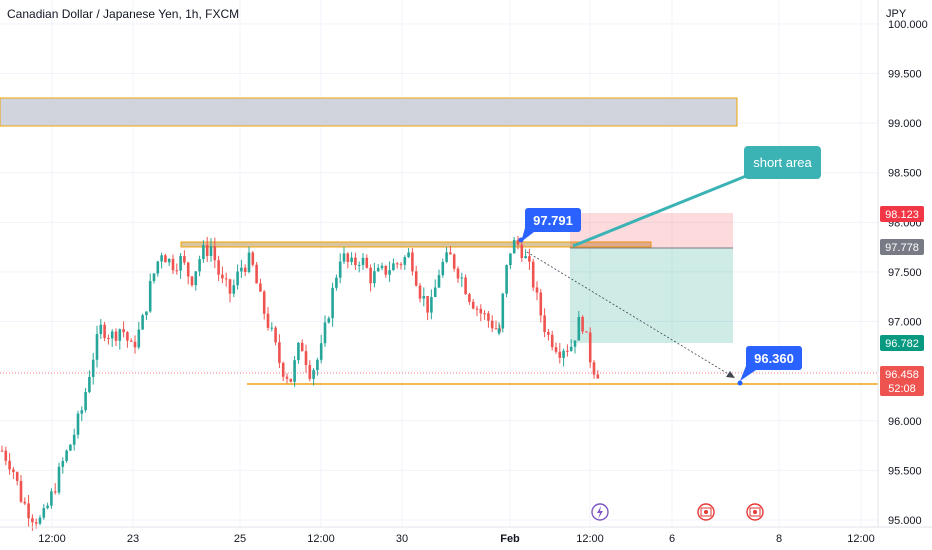  Describe the element at coordinates (651, 230) in the screenshot. I see `stop-loss-zone` at that location.